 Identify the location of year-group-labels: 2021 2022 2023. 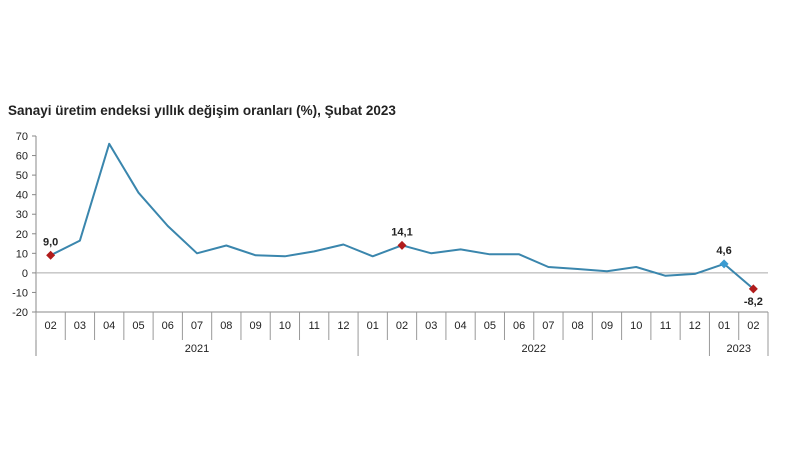
(477, 348).